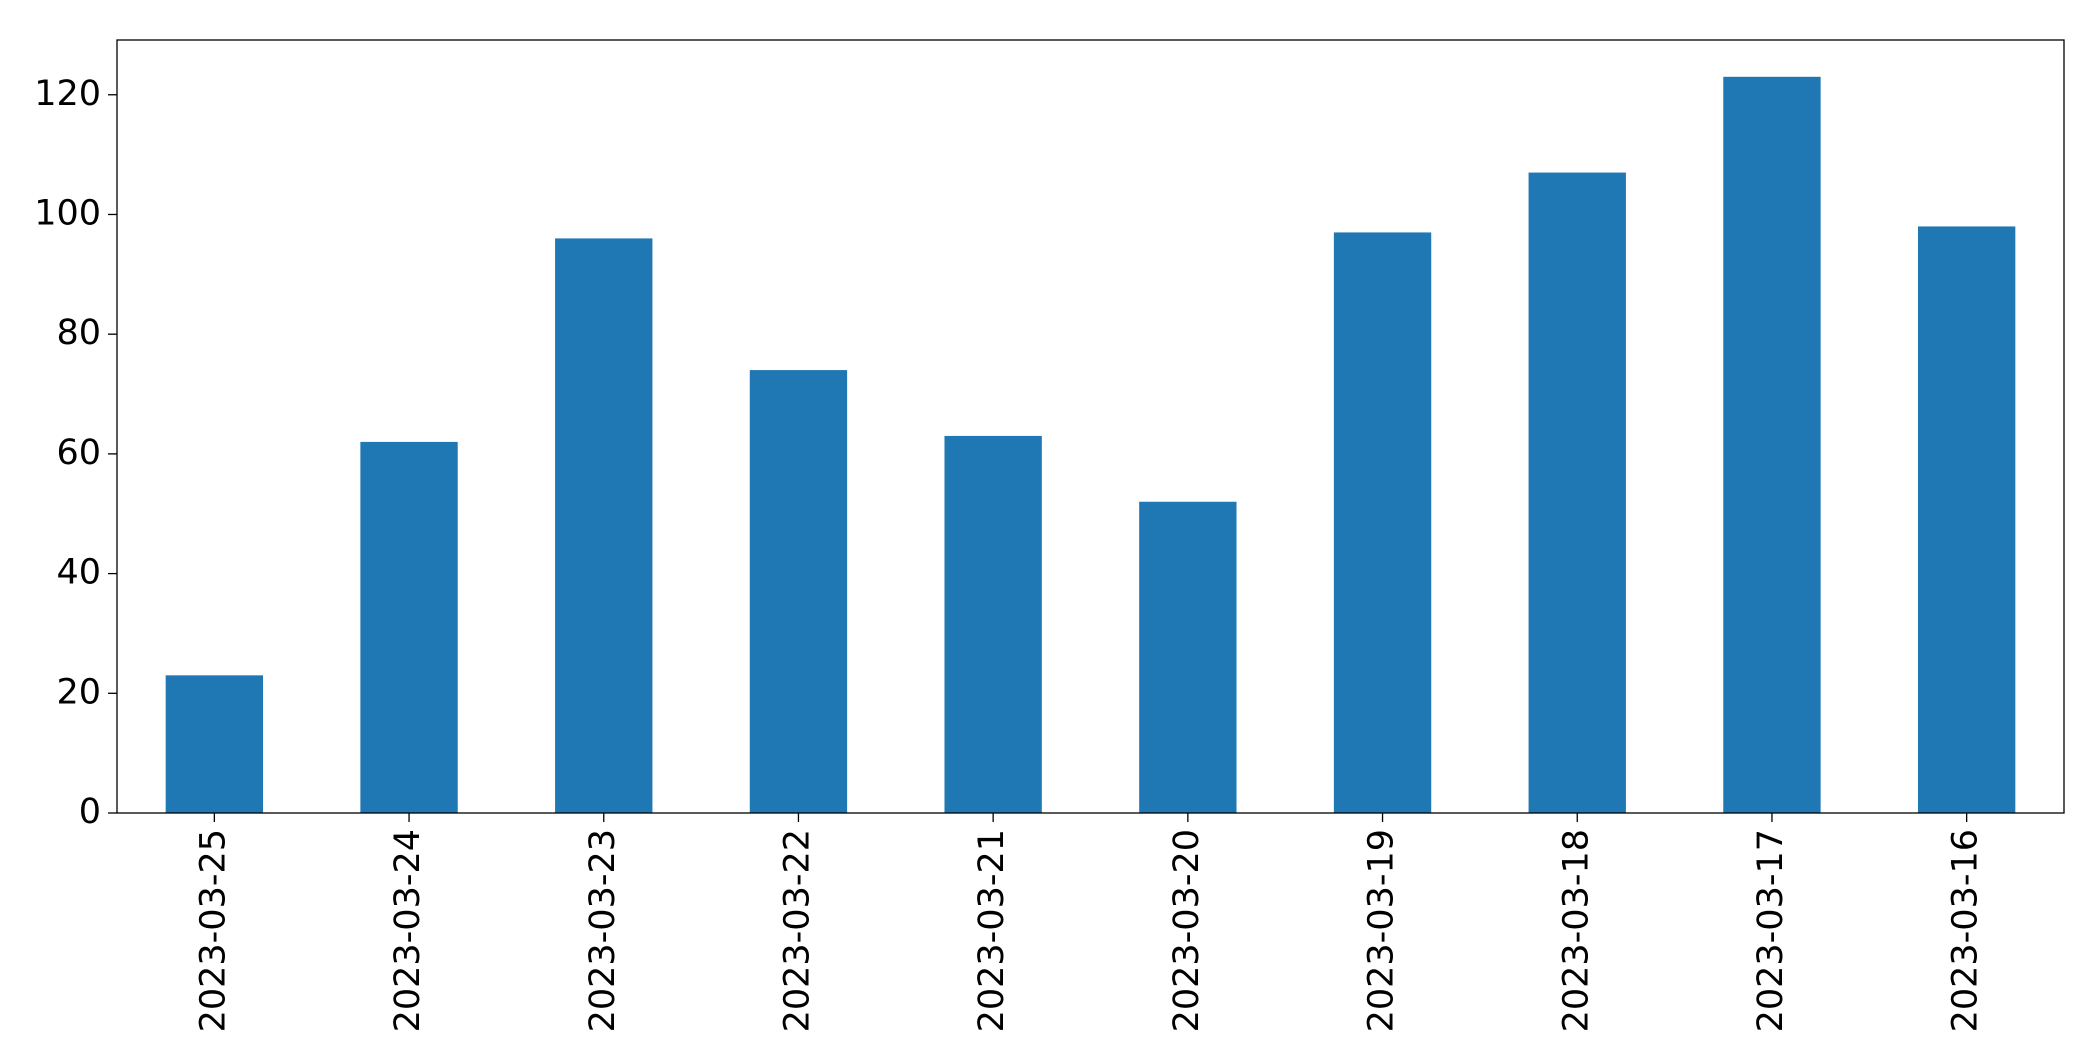 Image resolution: width=2093 pixels, height=1061 pixels. What do you see at coordinates (1187, 930) in the screenshot?
I see `x-tick-label: 2023-03-20` at bounding box center [1187, 930].